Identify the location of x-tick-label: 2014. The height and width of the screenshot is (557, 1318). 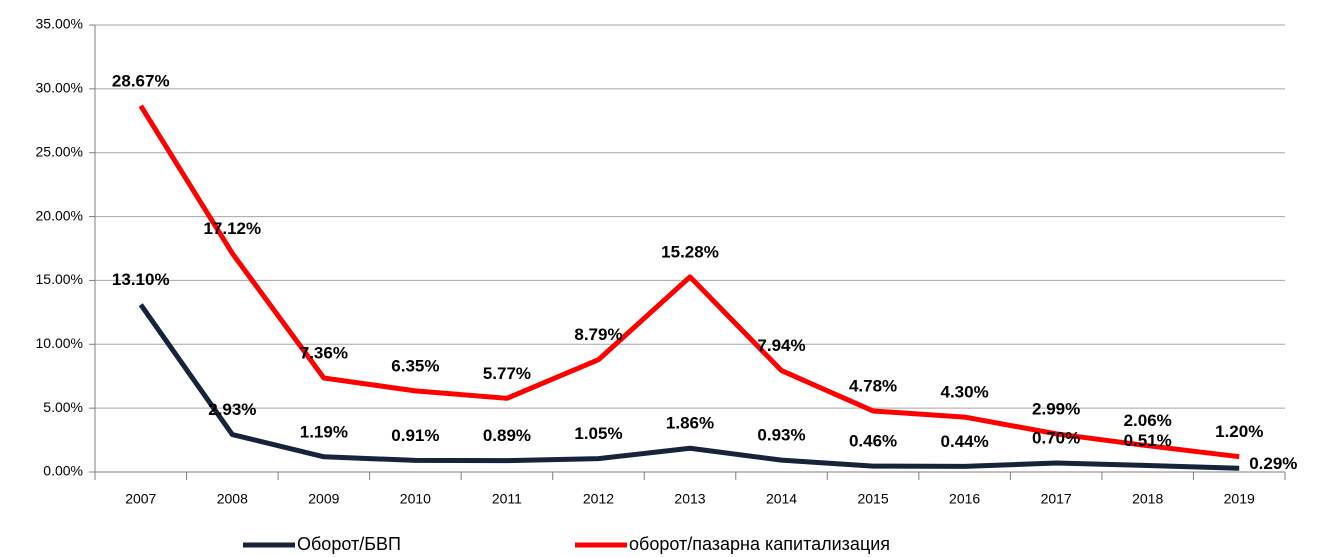
(781, 499).